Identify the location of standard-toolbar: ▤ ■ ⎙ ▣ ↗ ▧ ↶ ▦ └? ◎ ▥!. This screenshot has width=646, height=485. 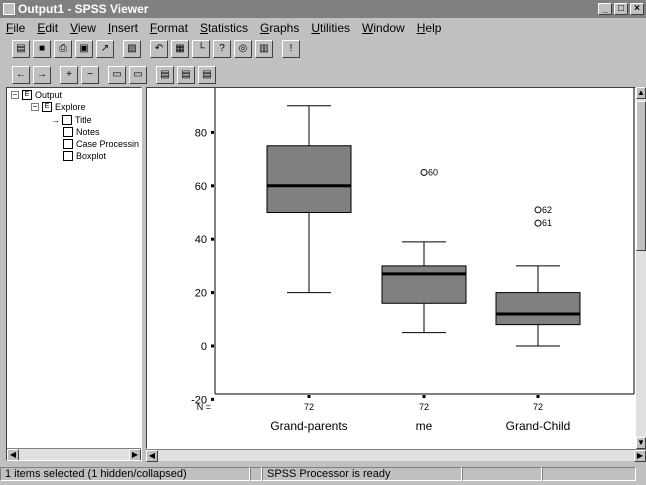
(323, 49).